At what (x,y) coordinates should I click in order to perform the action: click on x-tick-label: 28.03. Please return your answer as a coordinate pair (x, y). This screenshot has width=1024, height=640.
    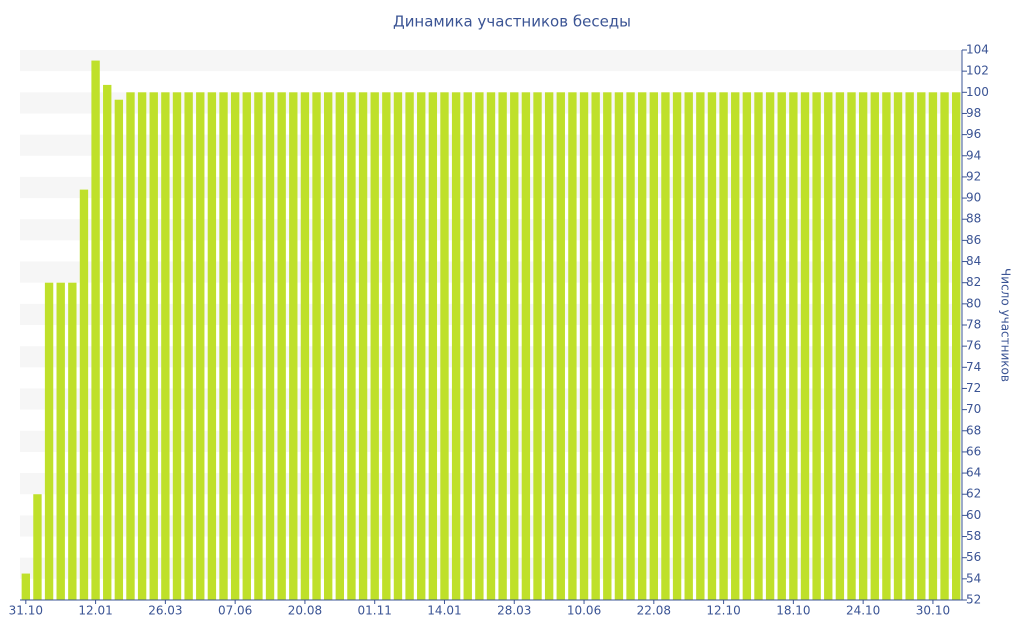
    Looking at the image, I should click on (514, 611).